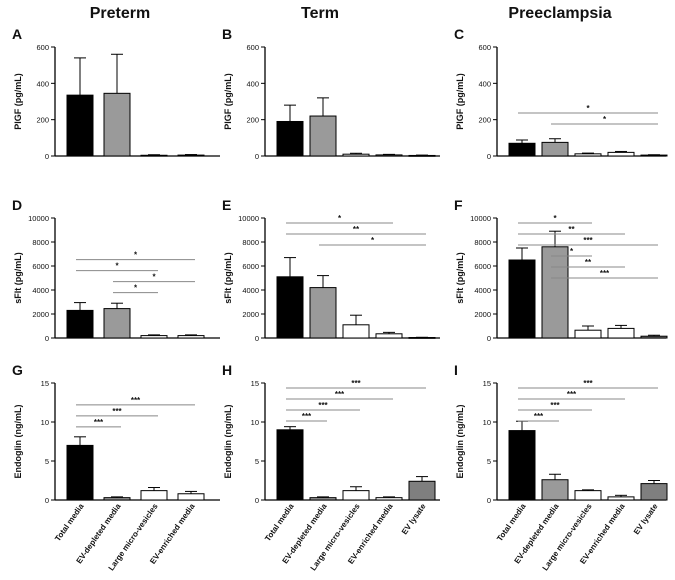 This screenshot has height=580, width=675. What do you see at coordinates (17, 205) in the screenshot?
I see `panel-letter: D` at bounding box center [17, 205].